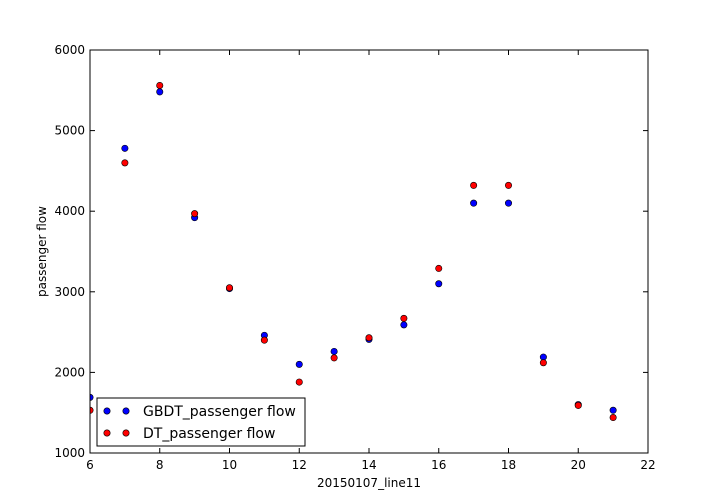 This screenshot has height=504, width=720. I want to click on y-tick-label: 2000, so click(69, 372).